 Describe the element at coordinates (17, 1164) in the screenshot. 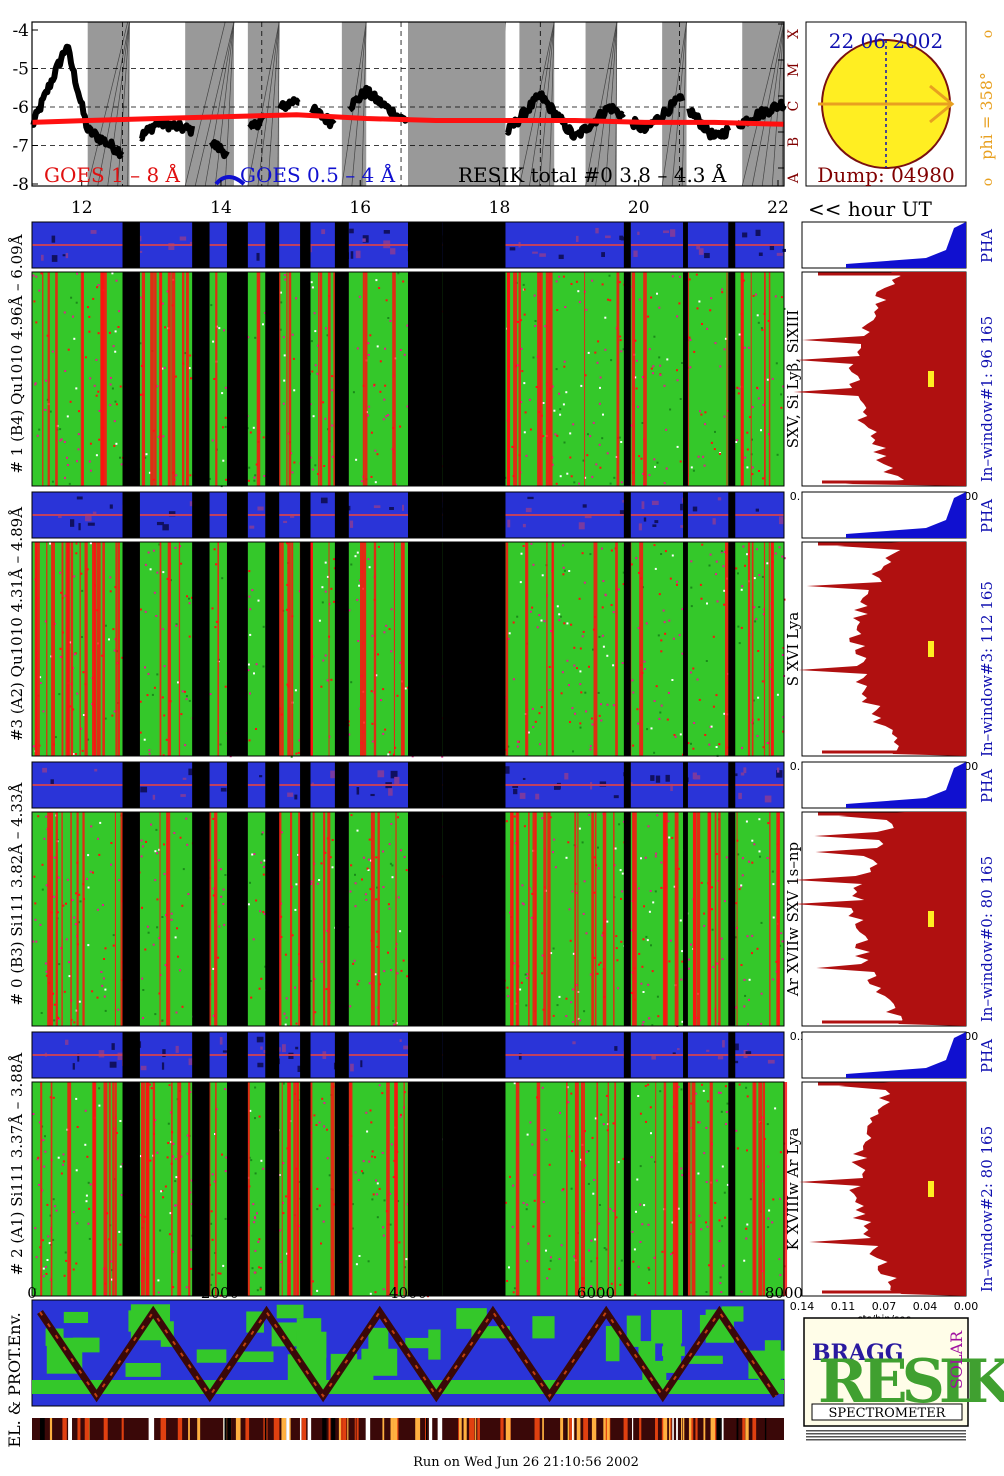

I see `channel-y-label: # 2 (A1) Si111 3.37Å – 3.88Å` at that location.